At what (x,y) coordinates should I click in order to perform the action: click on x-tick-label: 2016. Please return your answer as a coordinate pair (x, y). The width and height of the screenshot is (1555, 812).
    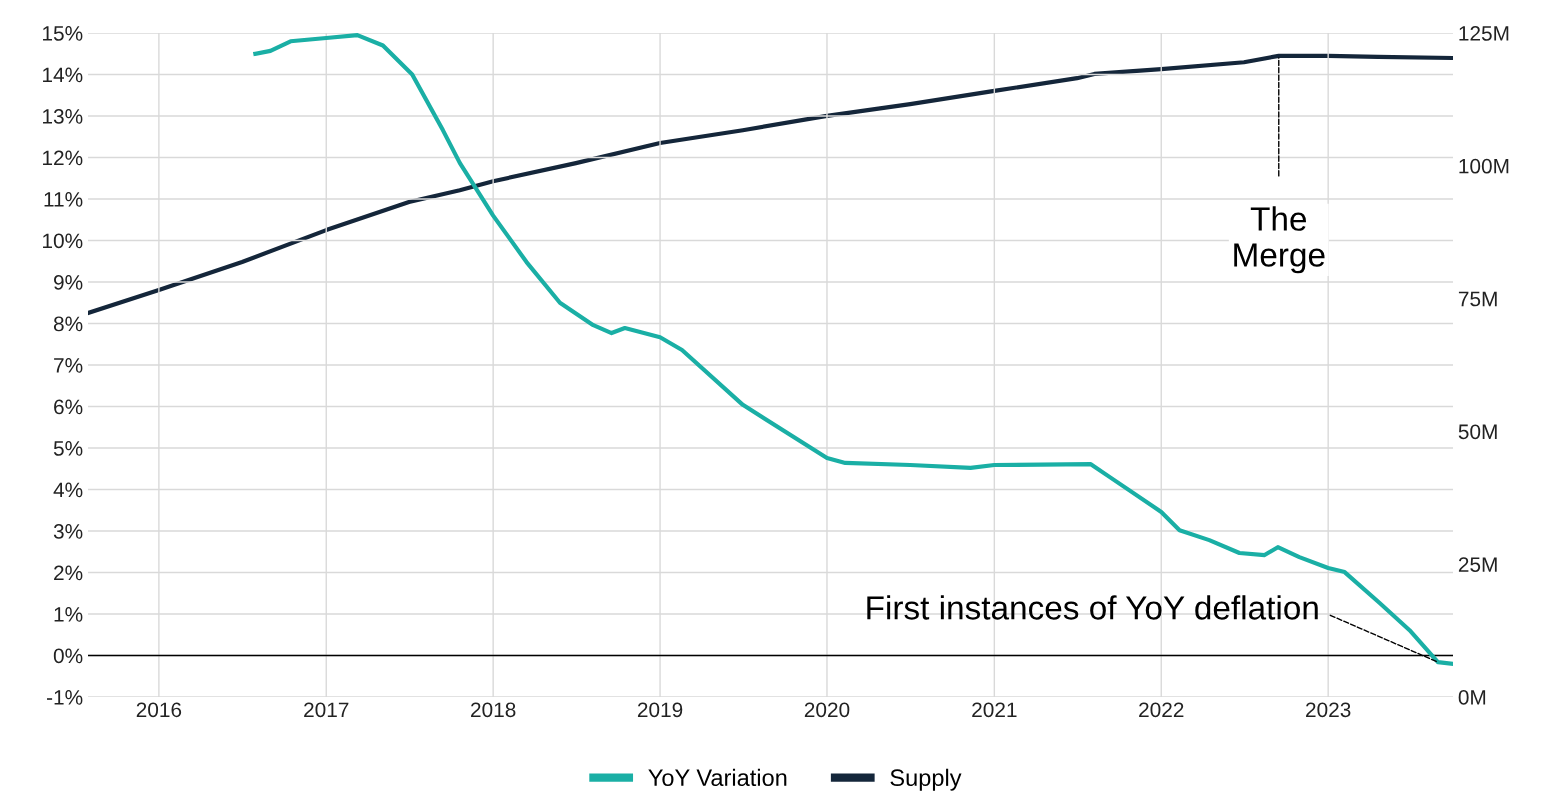
    Looking at the image, I should click on (159, 710).